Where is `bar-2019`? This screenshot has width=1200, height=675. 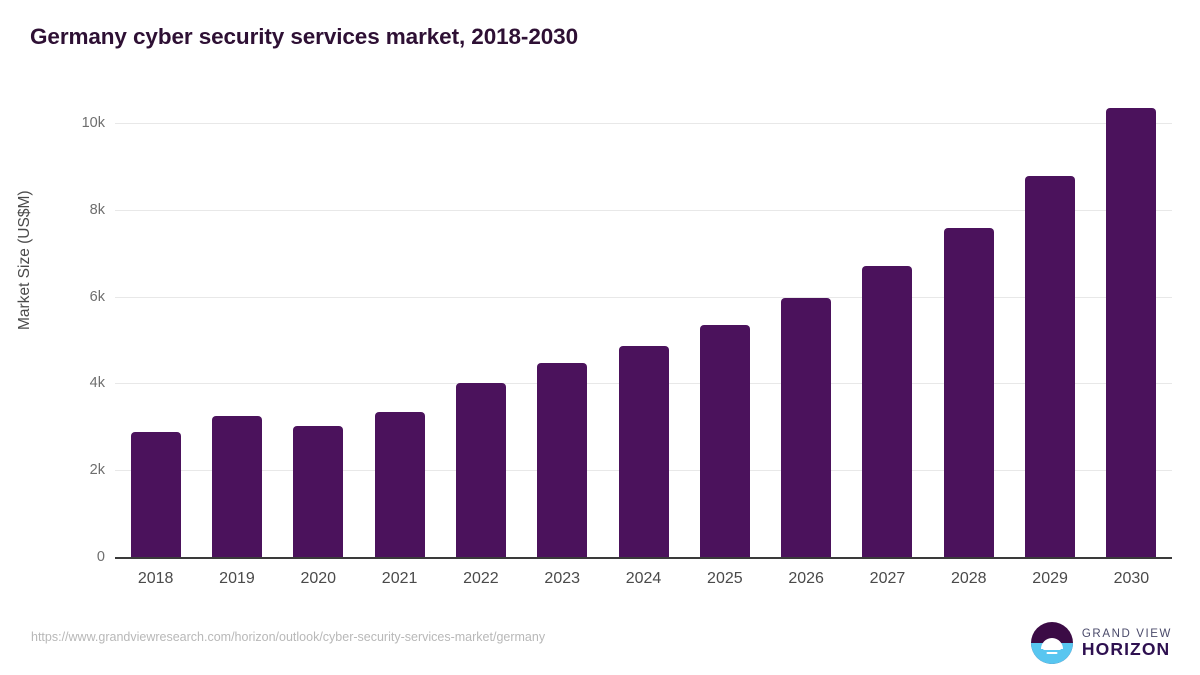 bar-2019 is located at coordinates (236, 486).